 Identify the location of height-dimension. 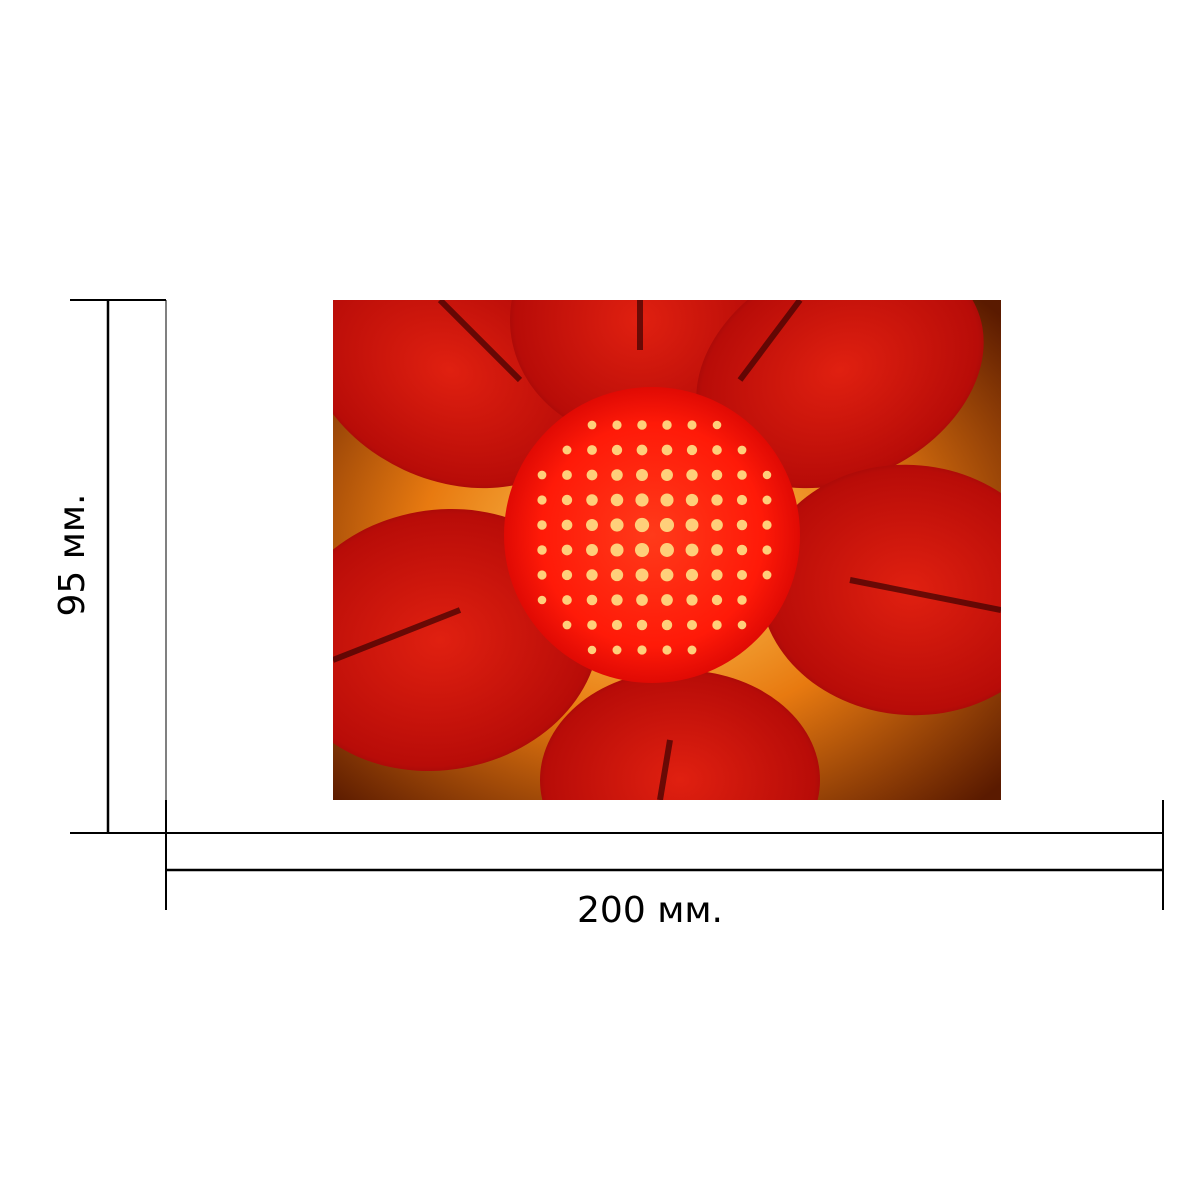
(118, 566).